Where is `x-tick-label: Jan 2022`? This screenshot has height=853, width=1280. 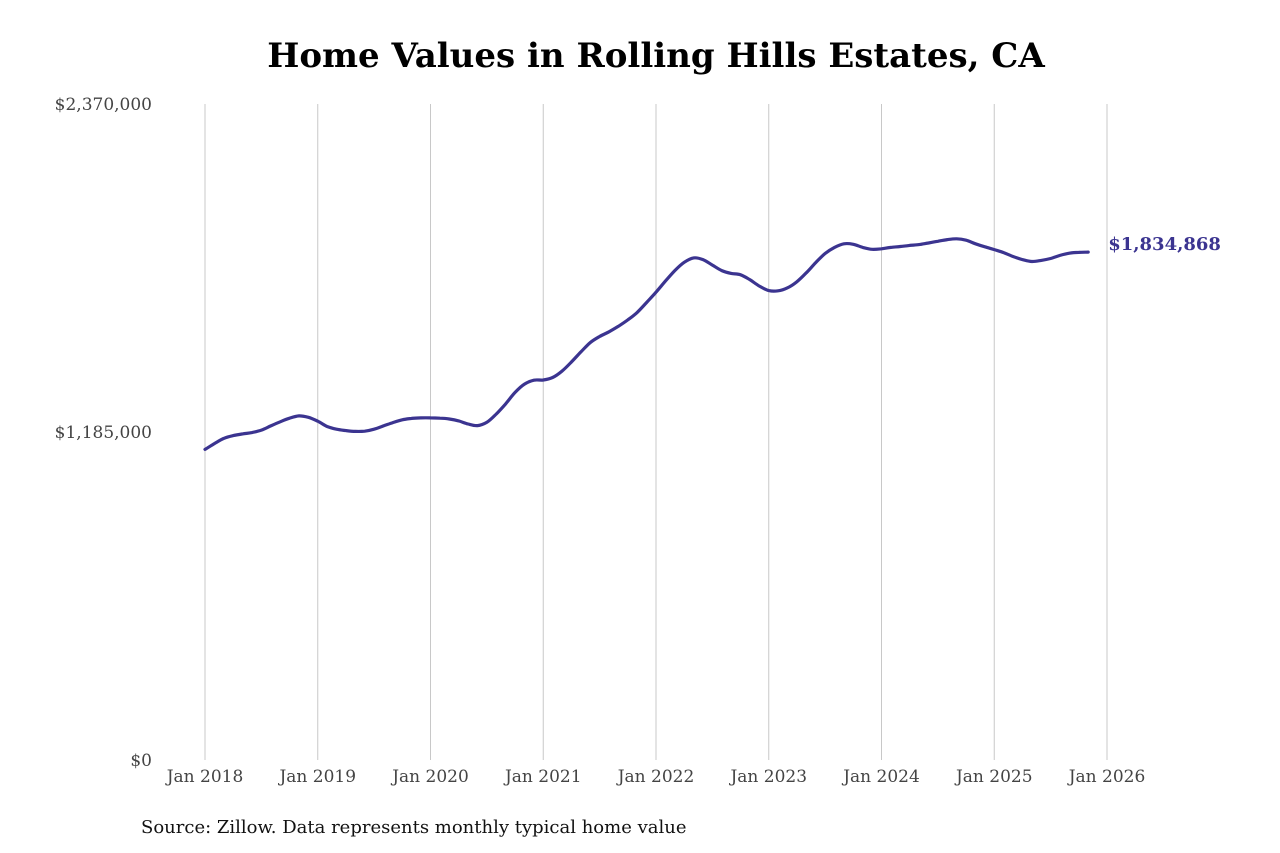
x-tick-label: Jan 2022 is located at coordinates (655, 777).